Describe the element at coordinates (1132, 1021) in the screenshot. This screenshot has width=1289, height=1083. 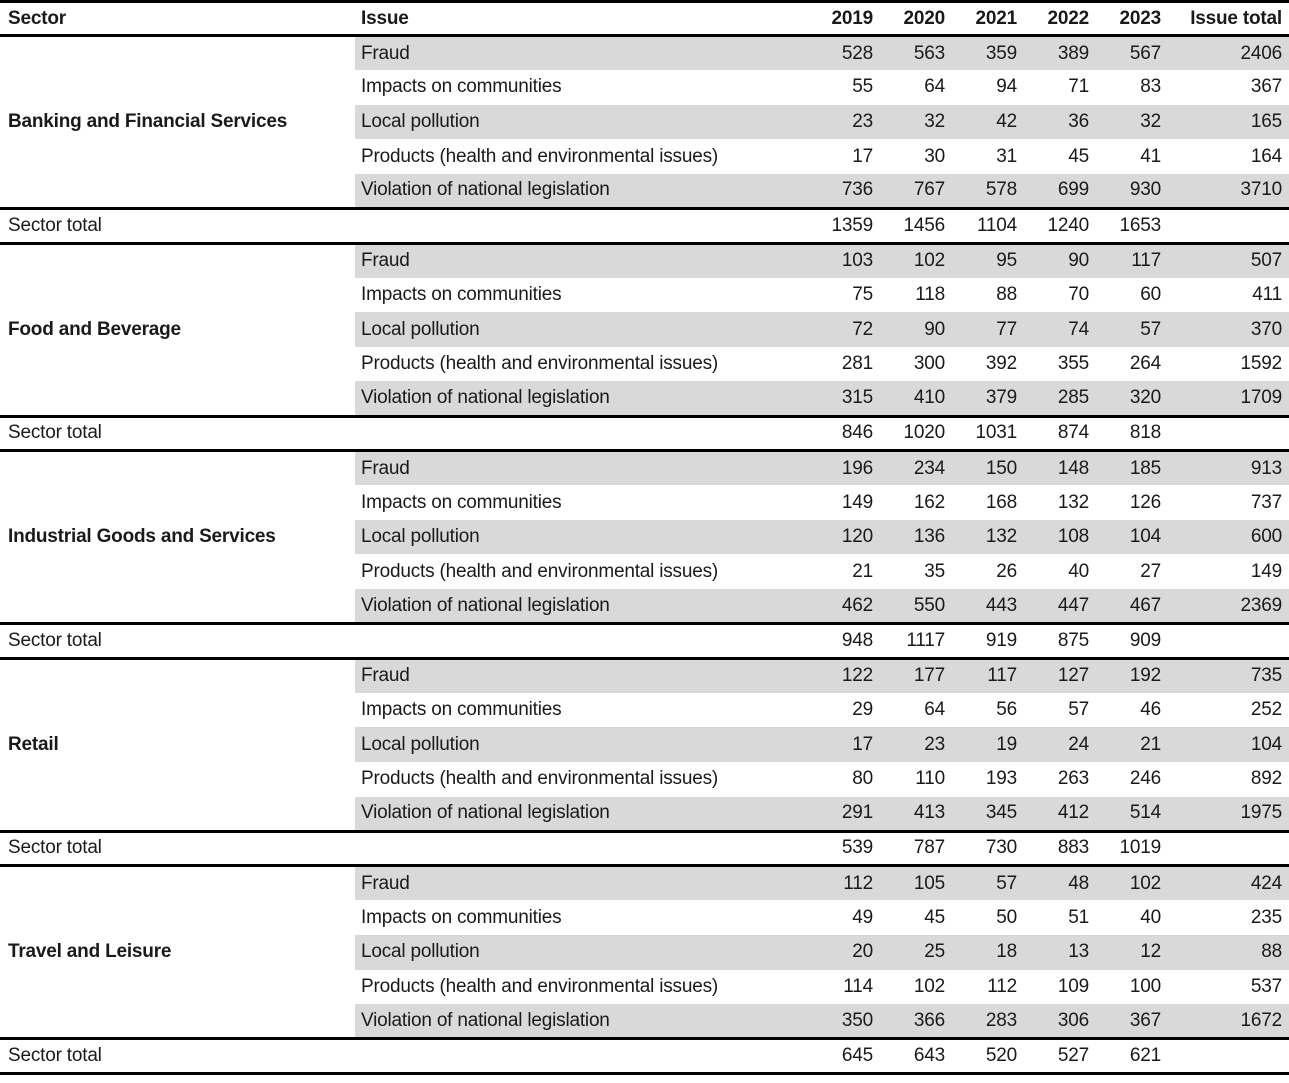
I see `year-value-cell: 367` at that location.